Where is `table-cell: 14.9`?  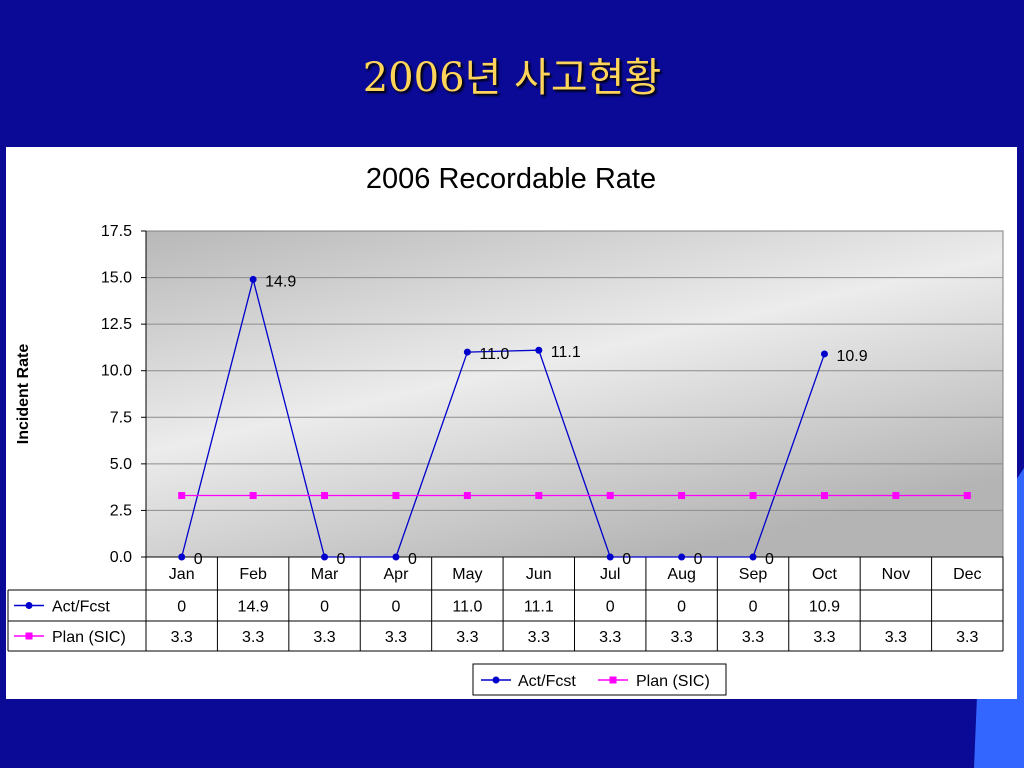 table-cell: 14.9 is located at coordinates (253, 607).